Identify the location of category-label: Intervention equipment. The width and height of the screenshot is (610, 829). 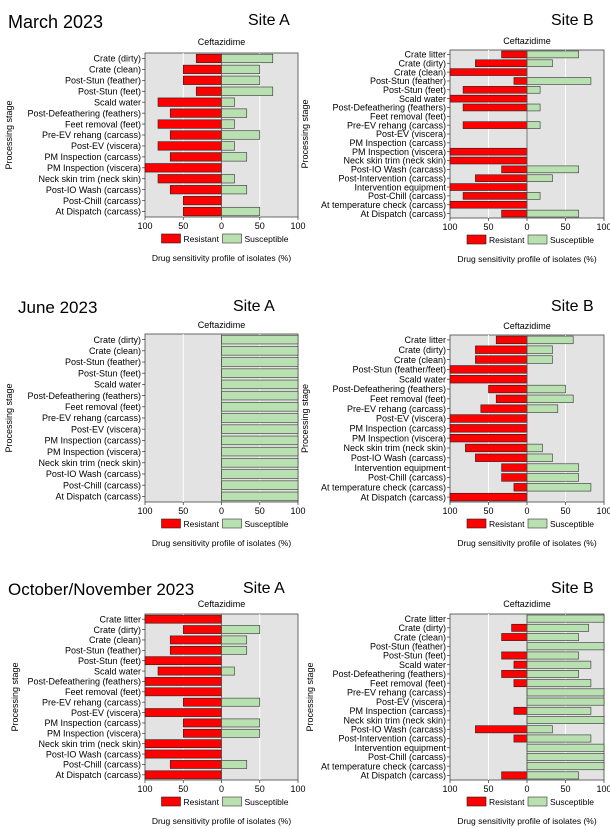
(400, 187).